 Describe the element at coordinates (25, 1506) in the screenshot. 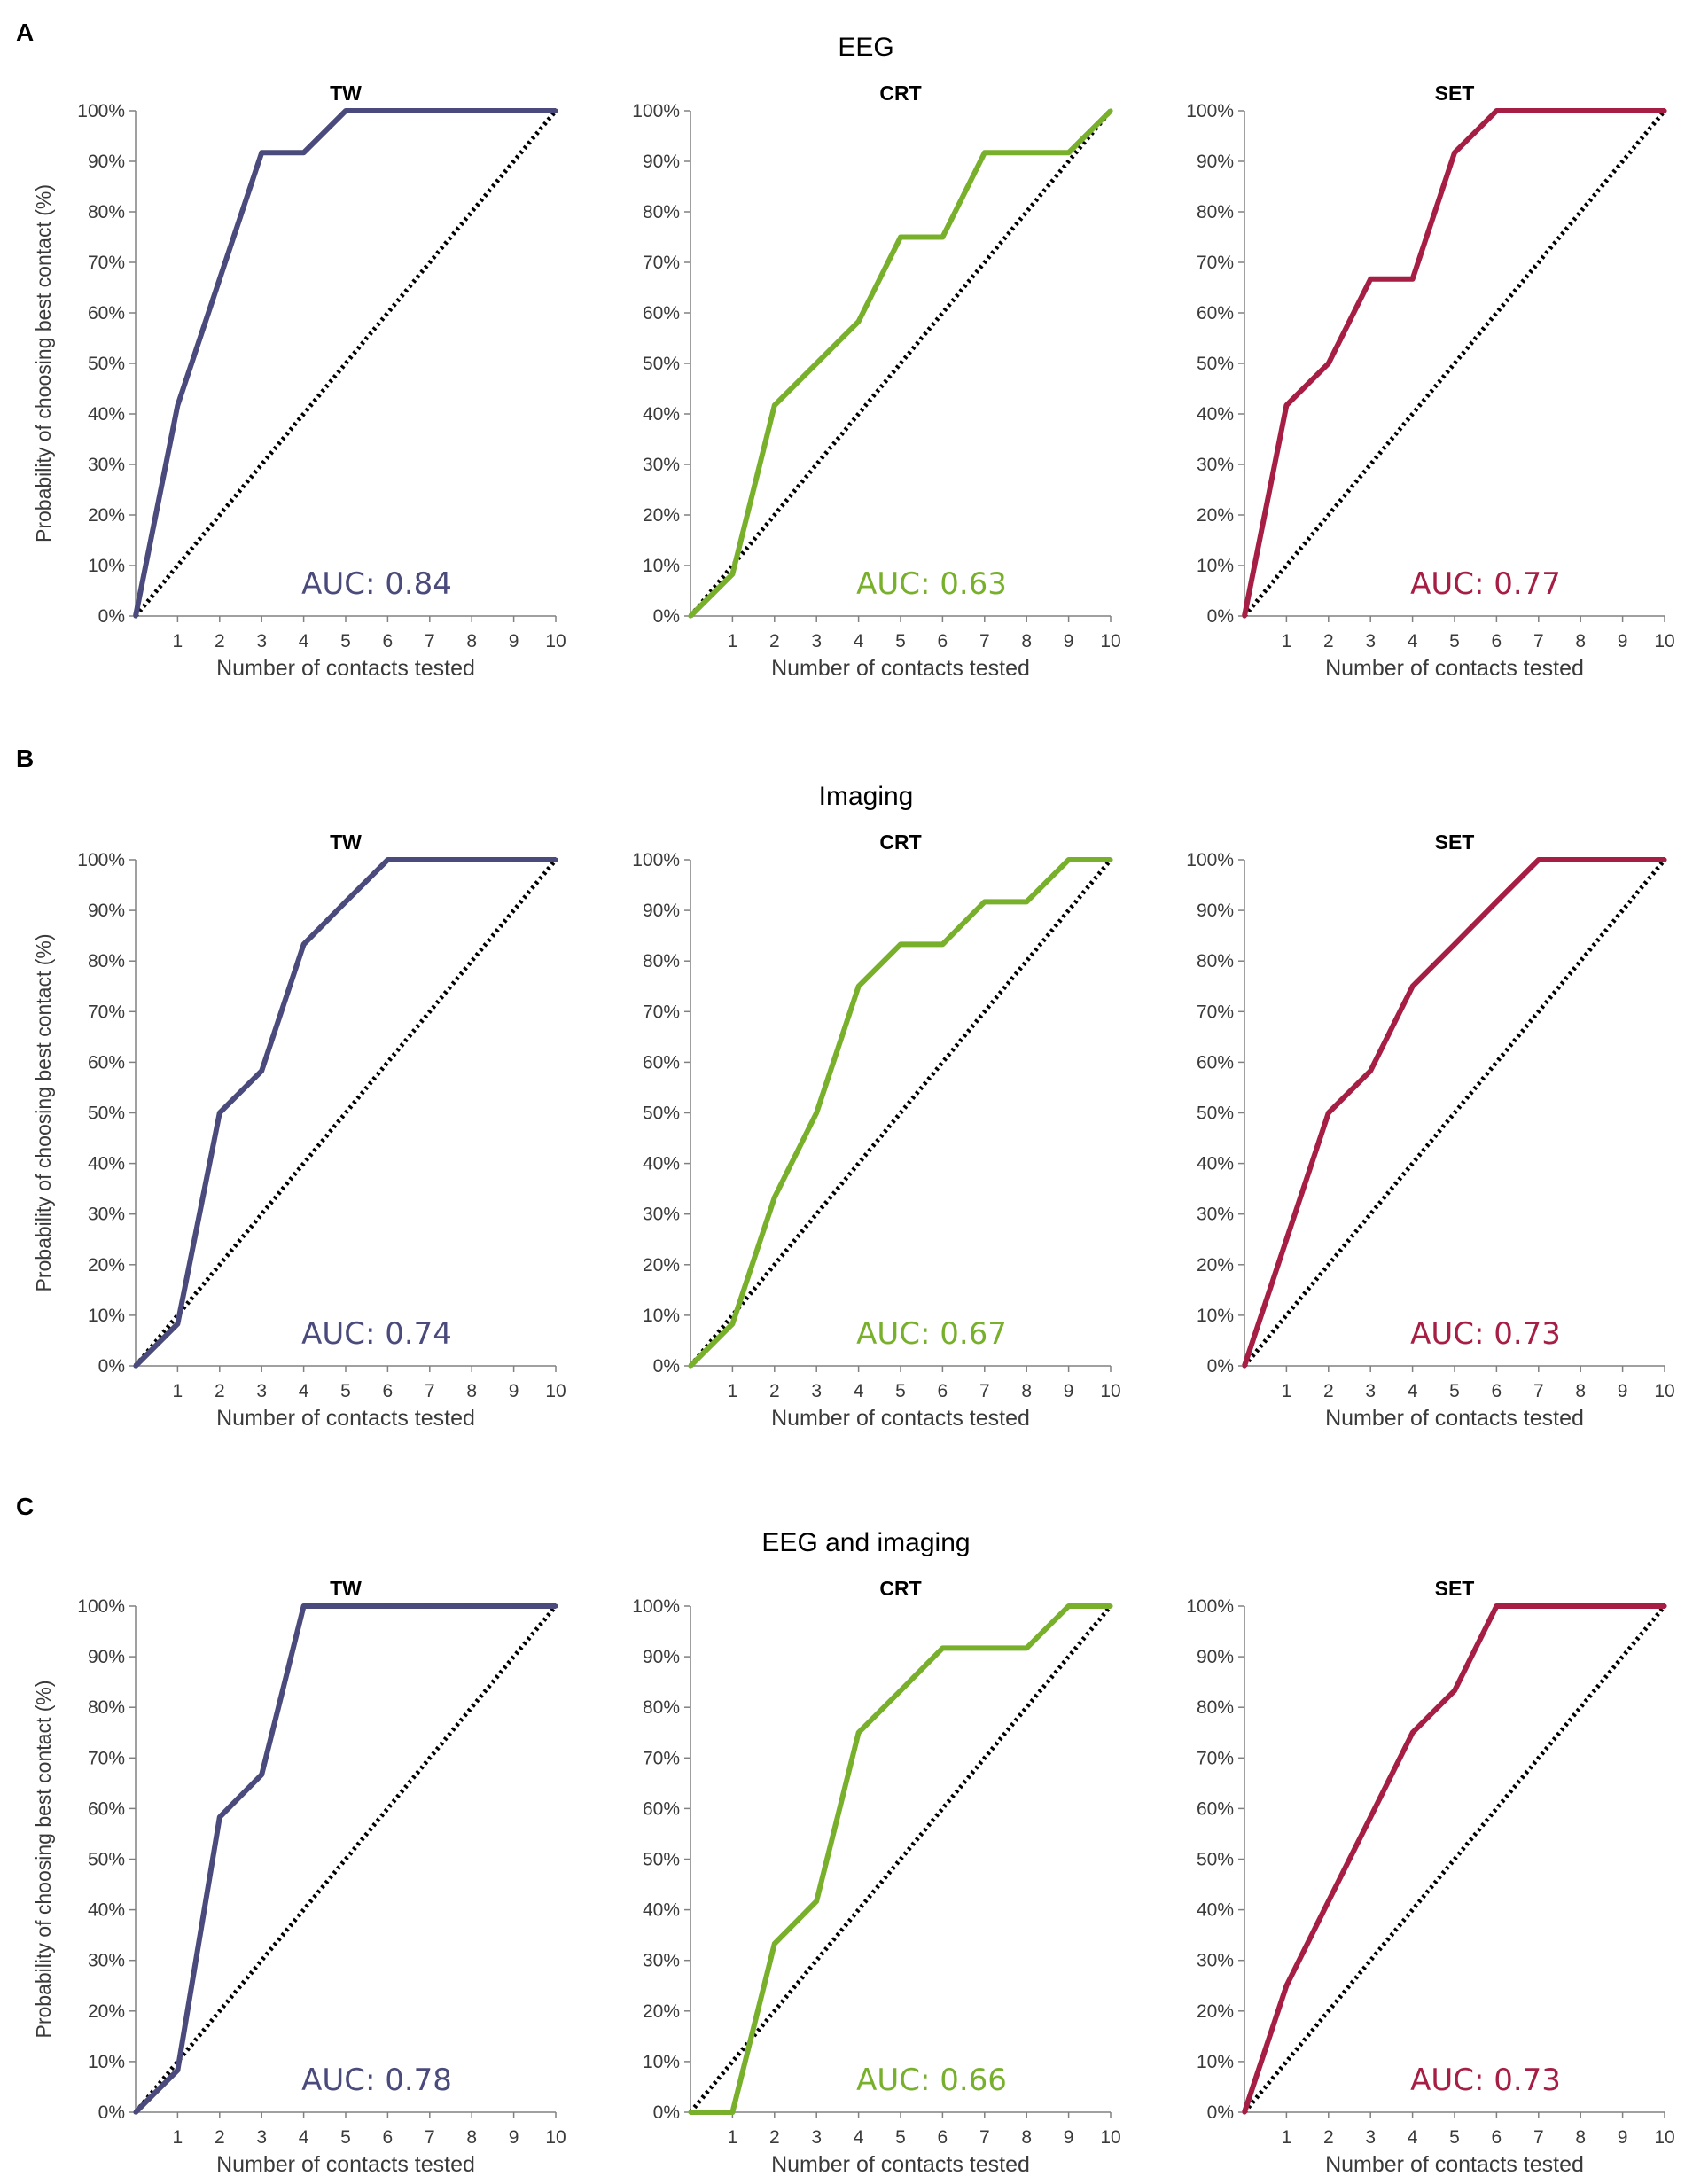

I see `panel-label: C` at that location.